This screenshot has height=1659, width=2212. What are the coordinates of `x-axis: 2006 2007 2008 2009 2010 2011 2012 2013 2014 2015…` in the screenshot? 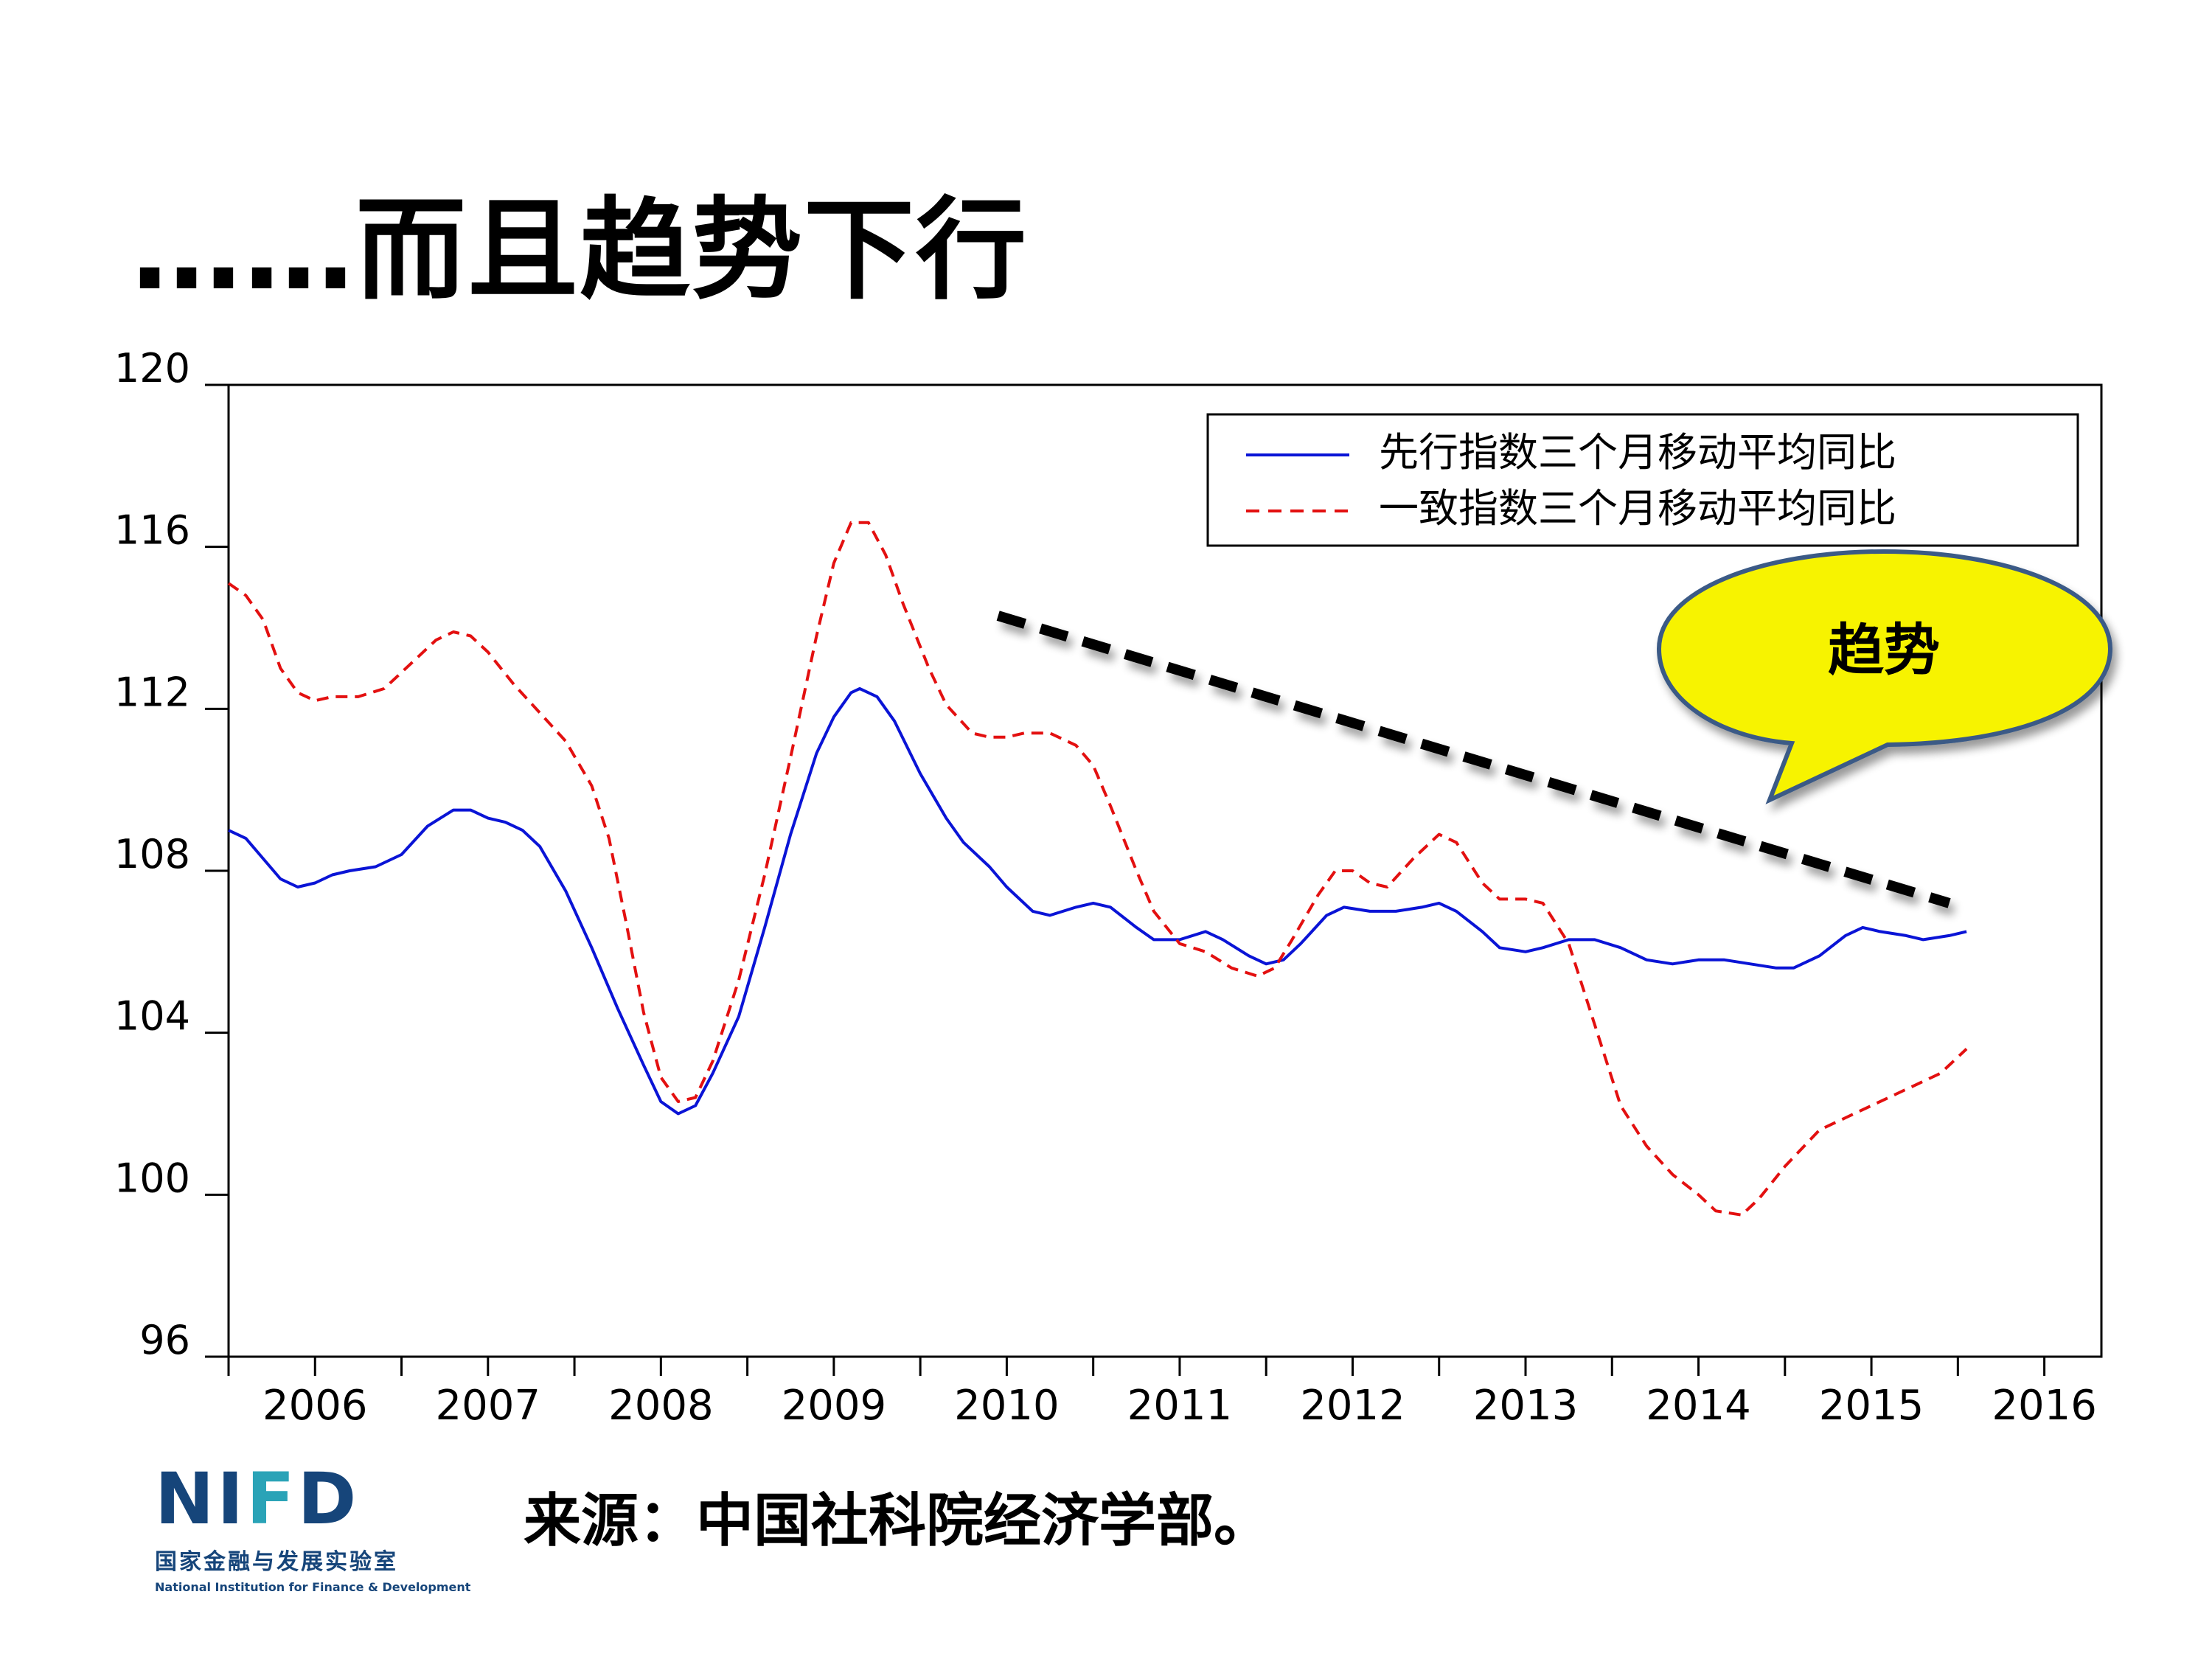 It's located at (1162, 1393).